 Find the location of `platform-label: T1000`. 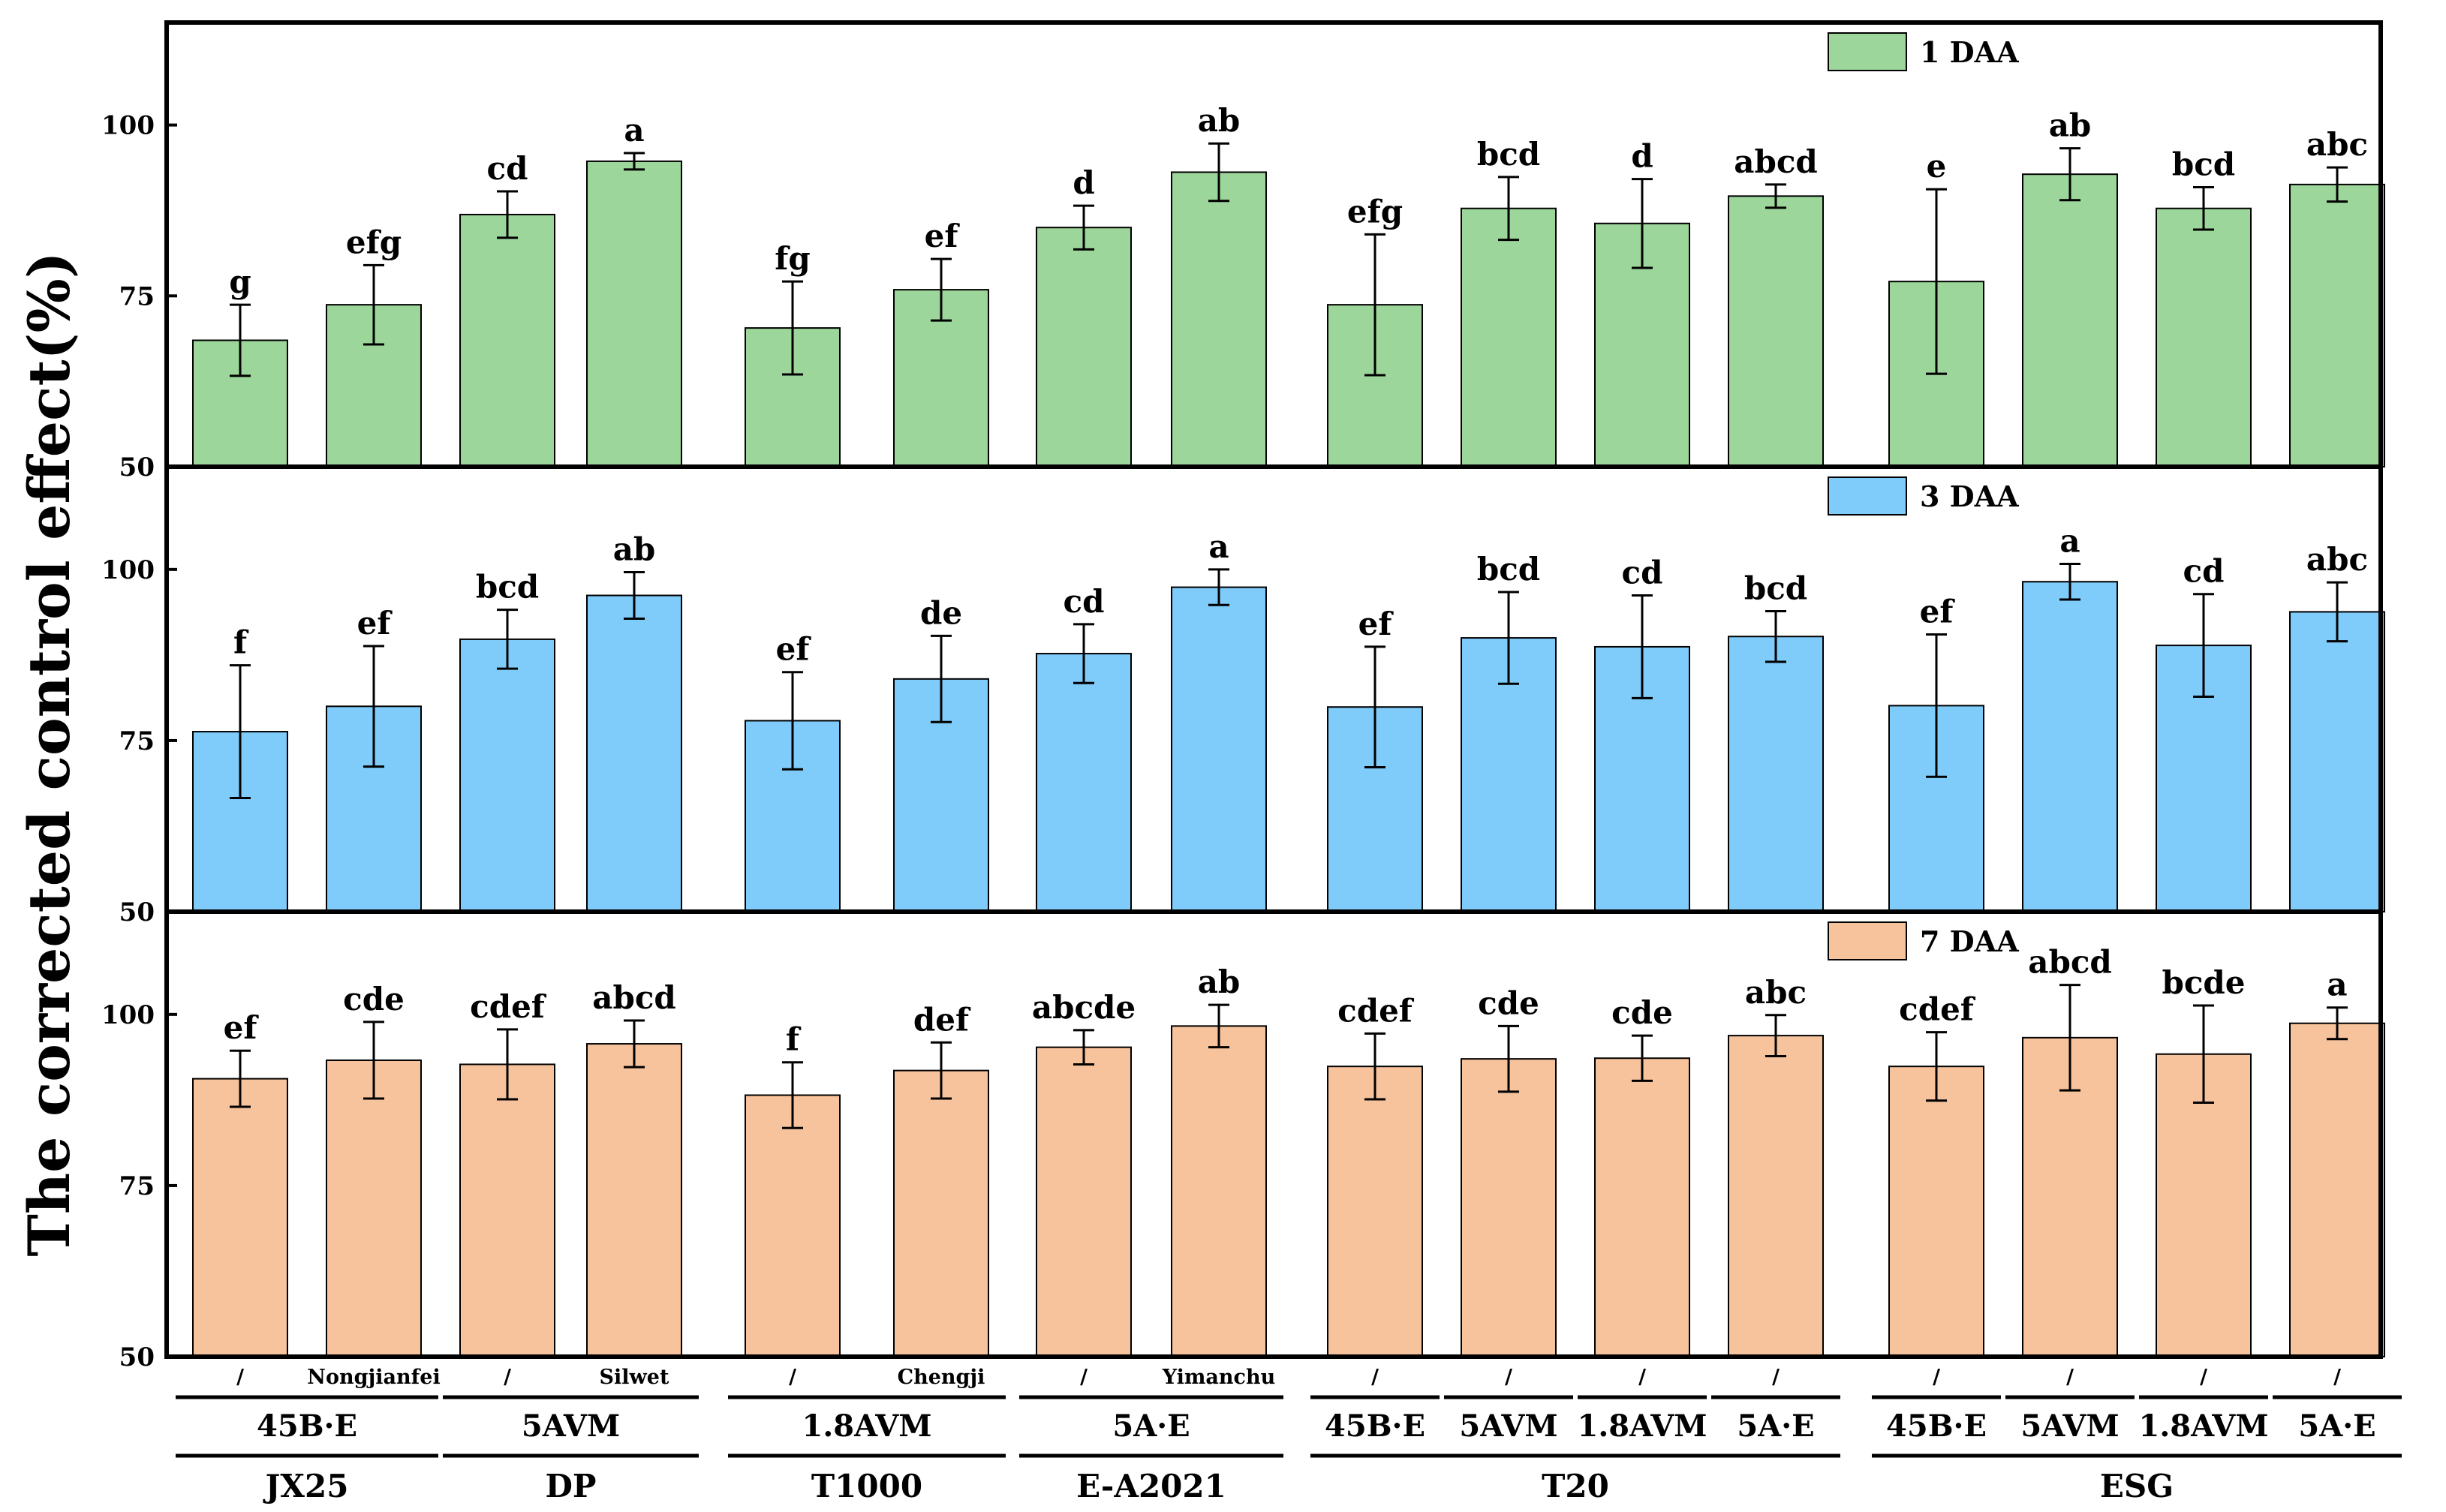

platform-label: T1000 is located at coordinates (866, 1486).